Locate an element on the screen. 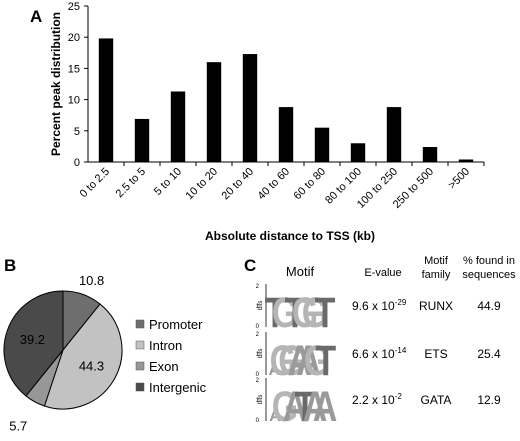  y-tick-label: 25 is located at coordinates (74, 7).